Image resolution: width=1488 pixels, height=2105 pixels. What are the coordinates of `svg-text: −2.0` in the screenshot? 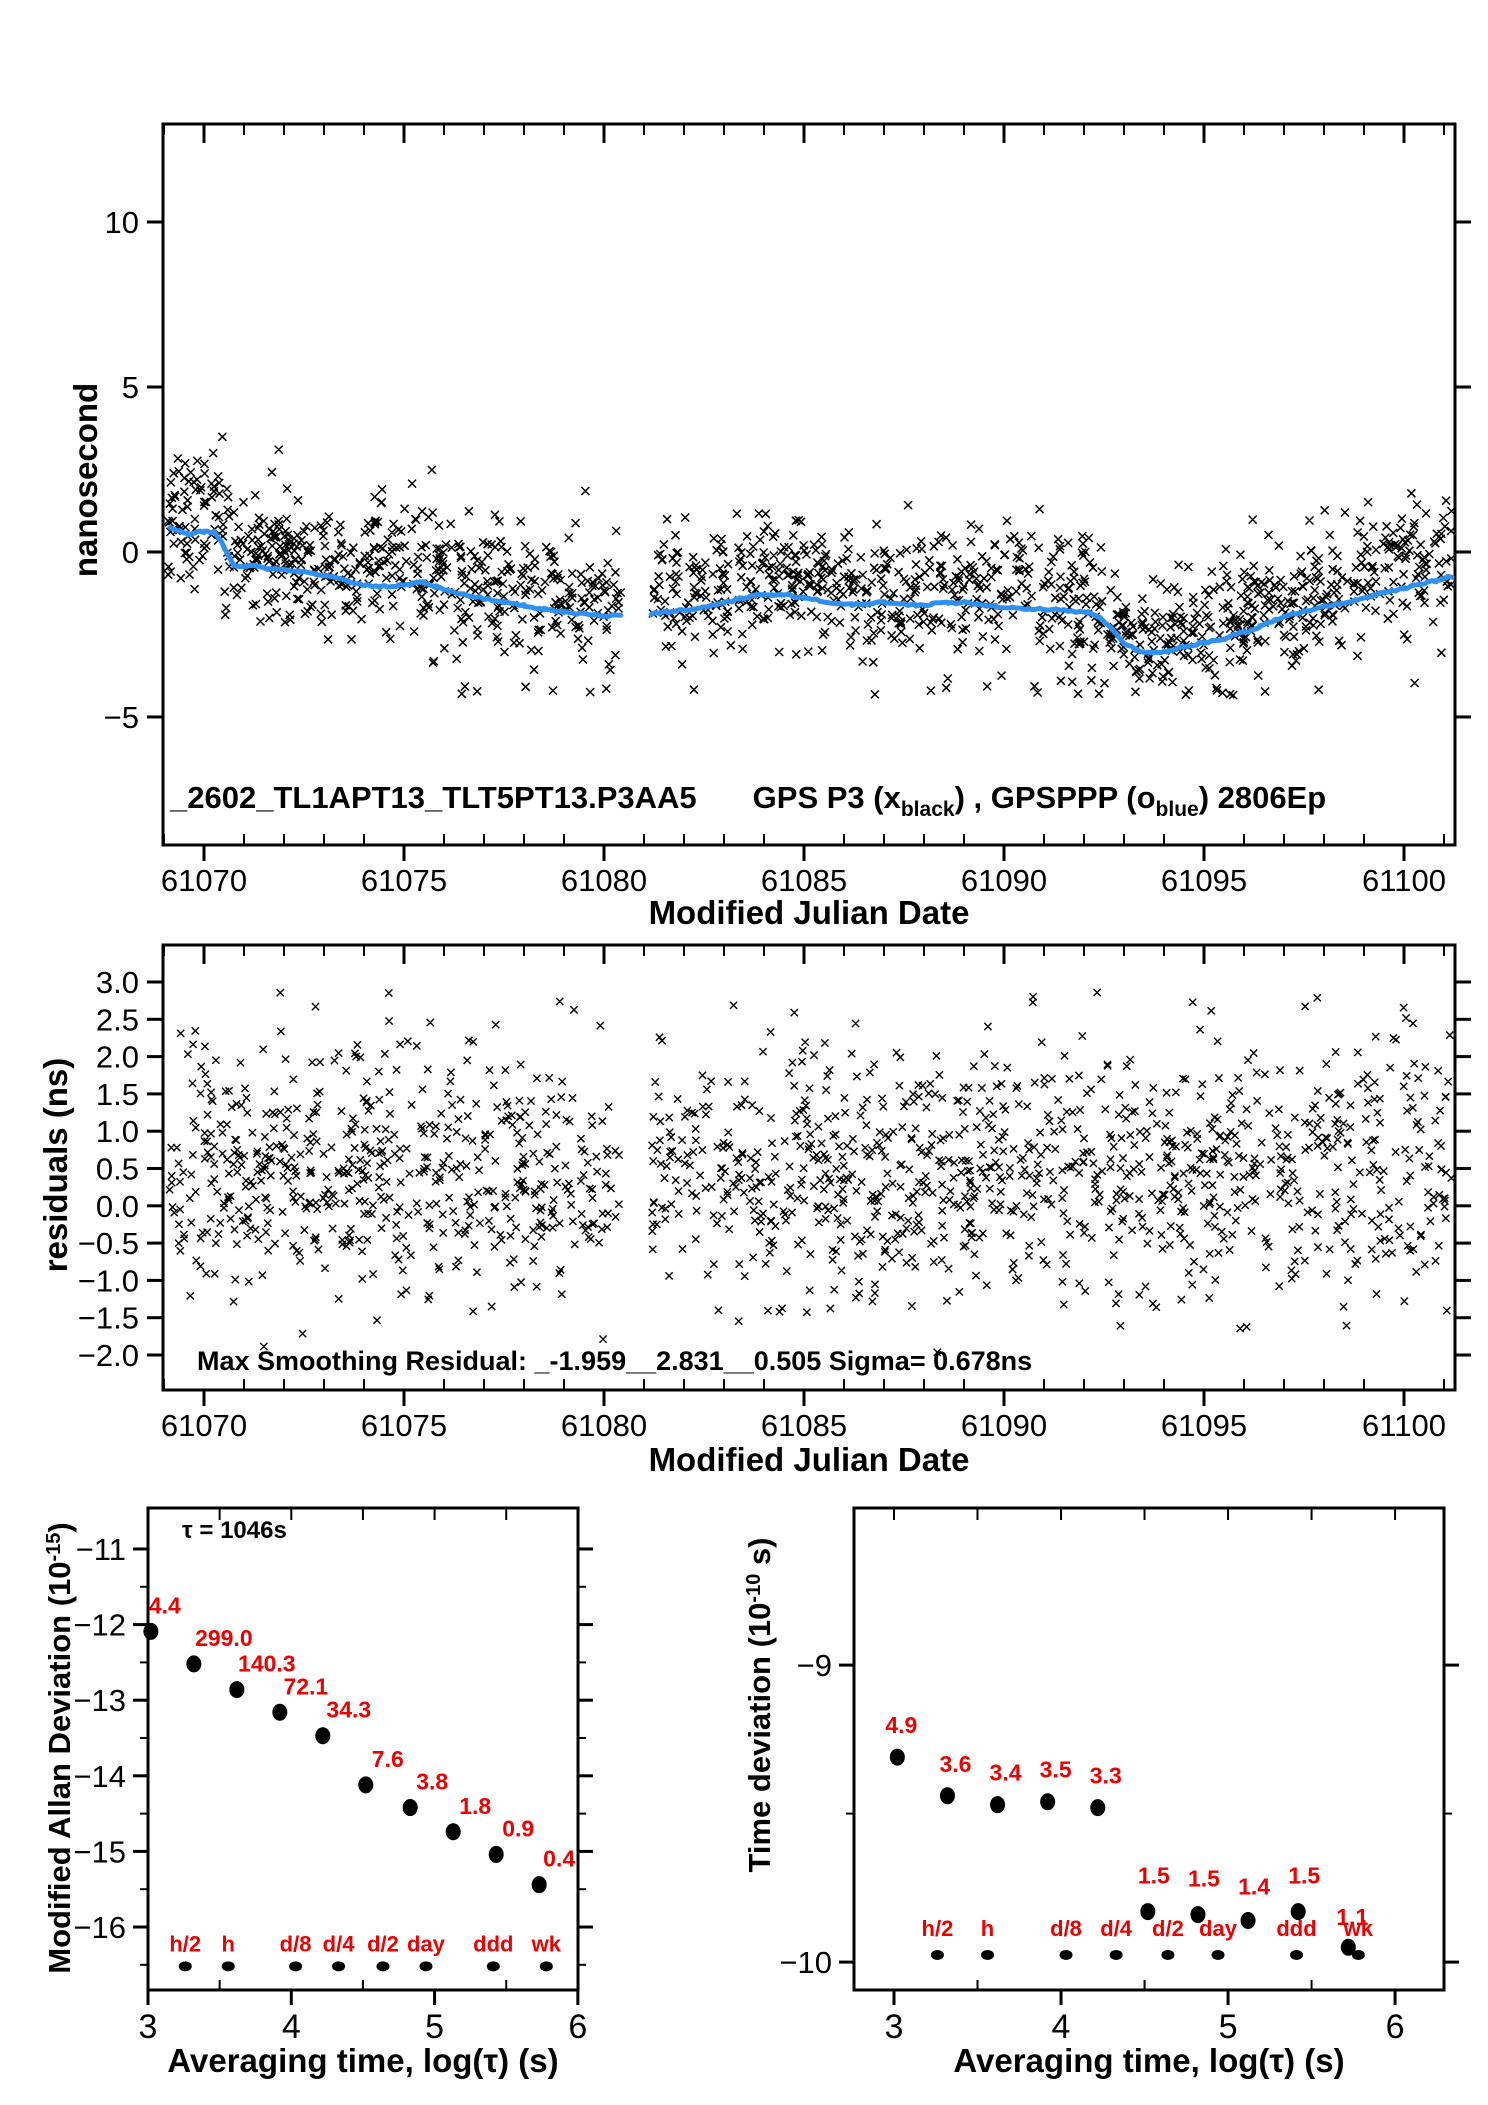 It's located at (108, 1355).